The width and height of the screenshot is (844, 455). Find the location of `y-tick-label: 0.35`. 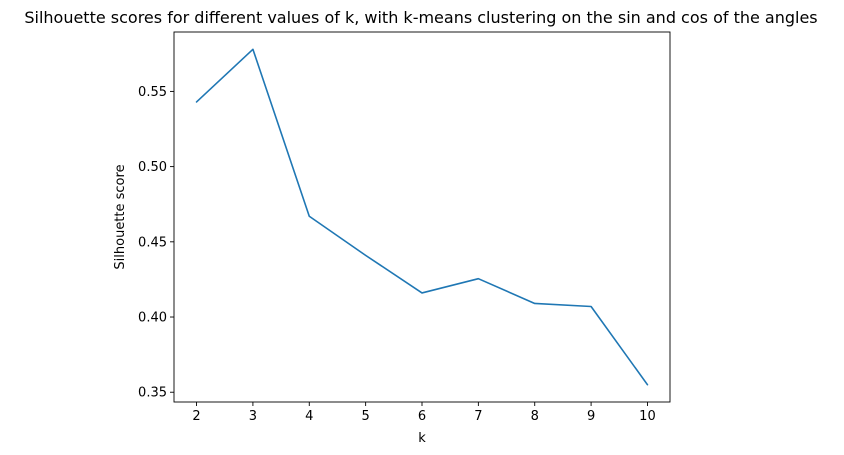

y-tick-label: 0.35 is located at coordinates (152, 393).